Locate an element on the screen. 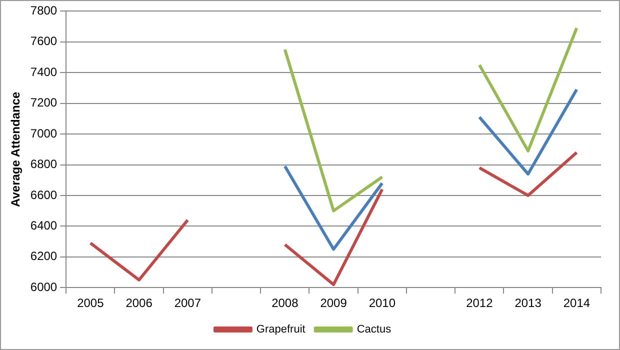 The width and height of the screenshot is (620, 350). y-tick-label: 7000 is located at coordinates (44, 133).